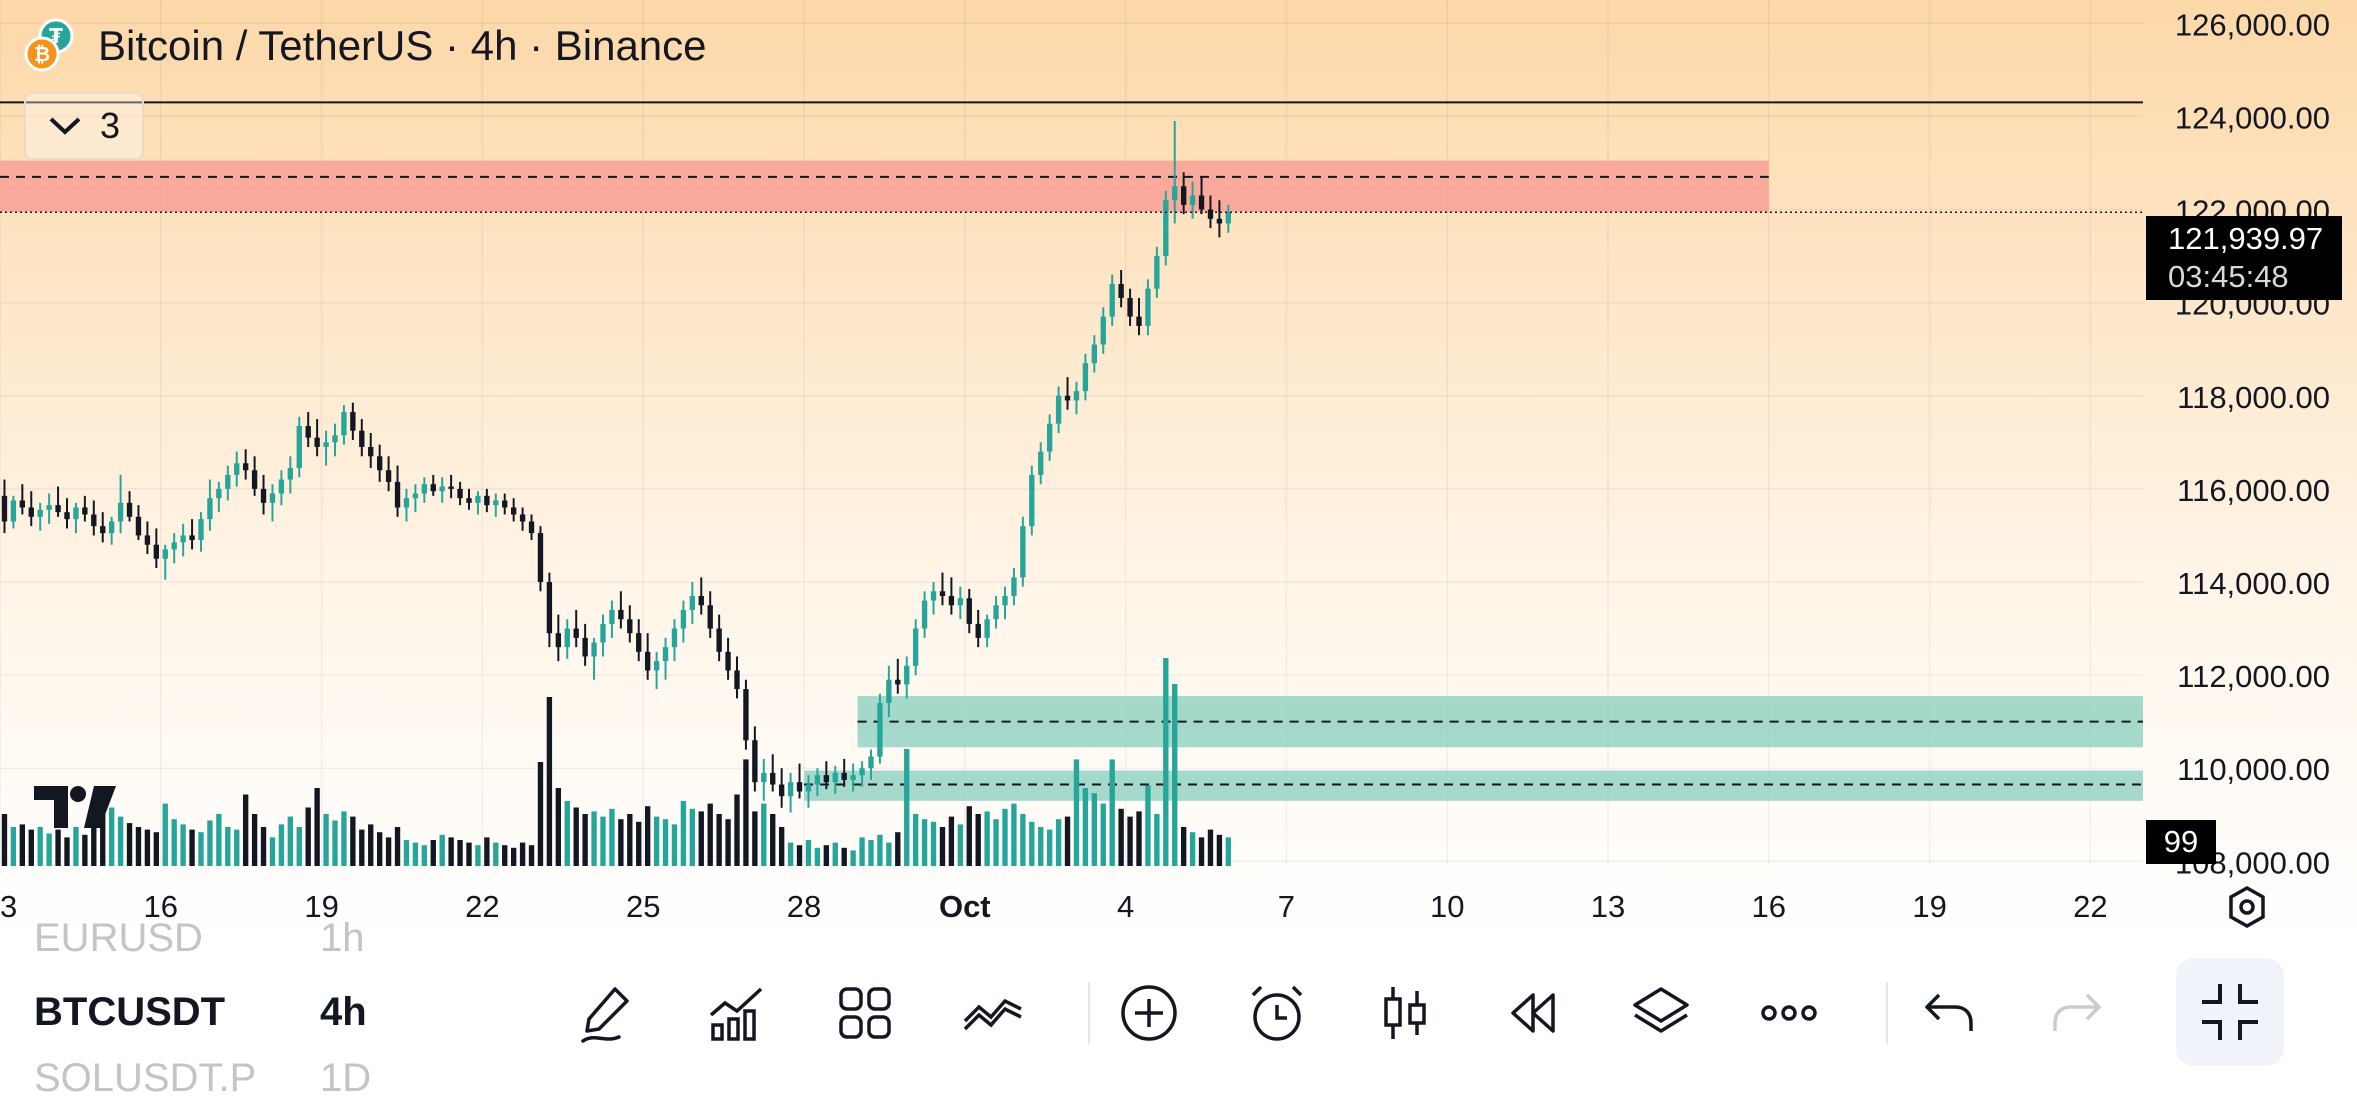 This screenshot has width=2357, height=1101. Describe the element at coordinates (2247, 907) in the screenshot. I see `axis-settings-icon` at that location.